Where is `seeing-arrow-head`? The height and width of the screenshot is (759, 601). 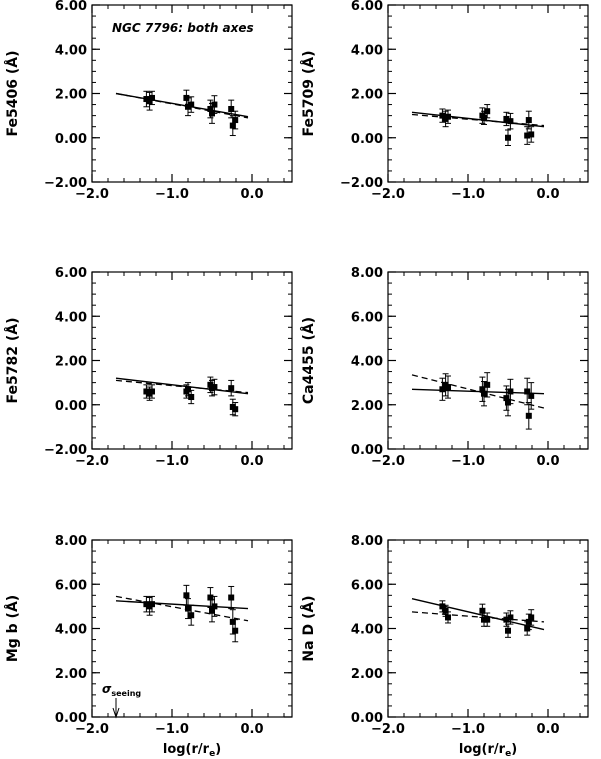
seeing-arrow-head is located at coordinates (116, 713).